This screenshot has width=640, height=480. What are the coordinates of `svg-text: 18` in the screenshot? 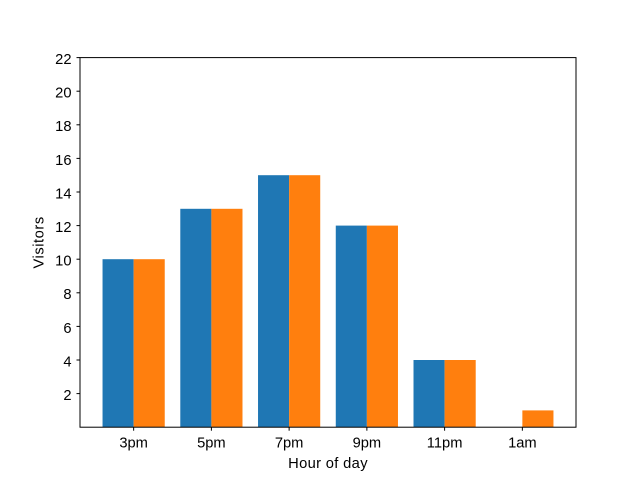 It's located at (63, 127).